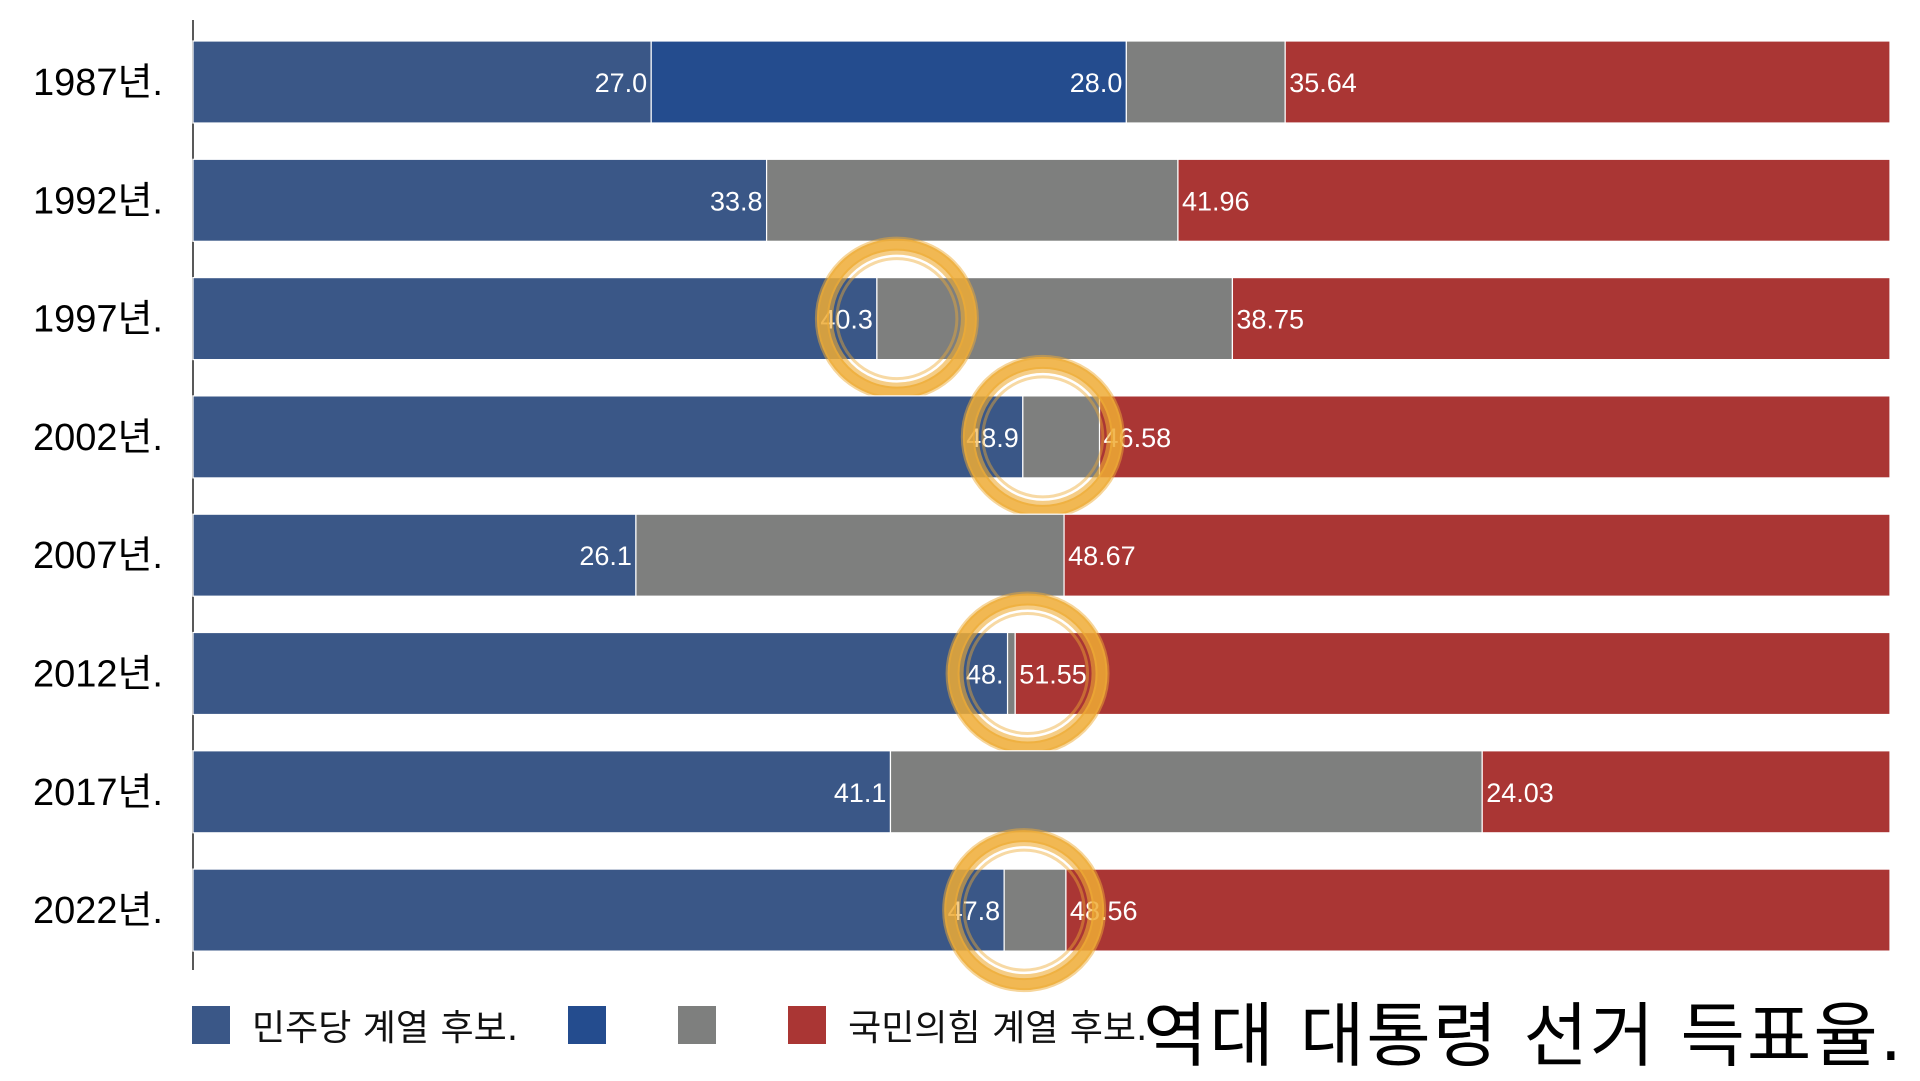 This screenshot has width=1920, height=1081. I want to click on data-label: 41.1, so click(860, 793).